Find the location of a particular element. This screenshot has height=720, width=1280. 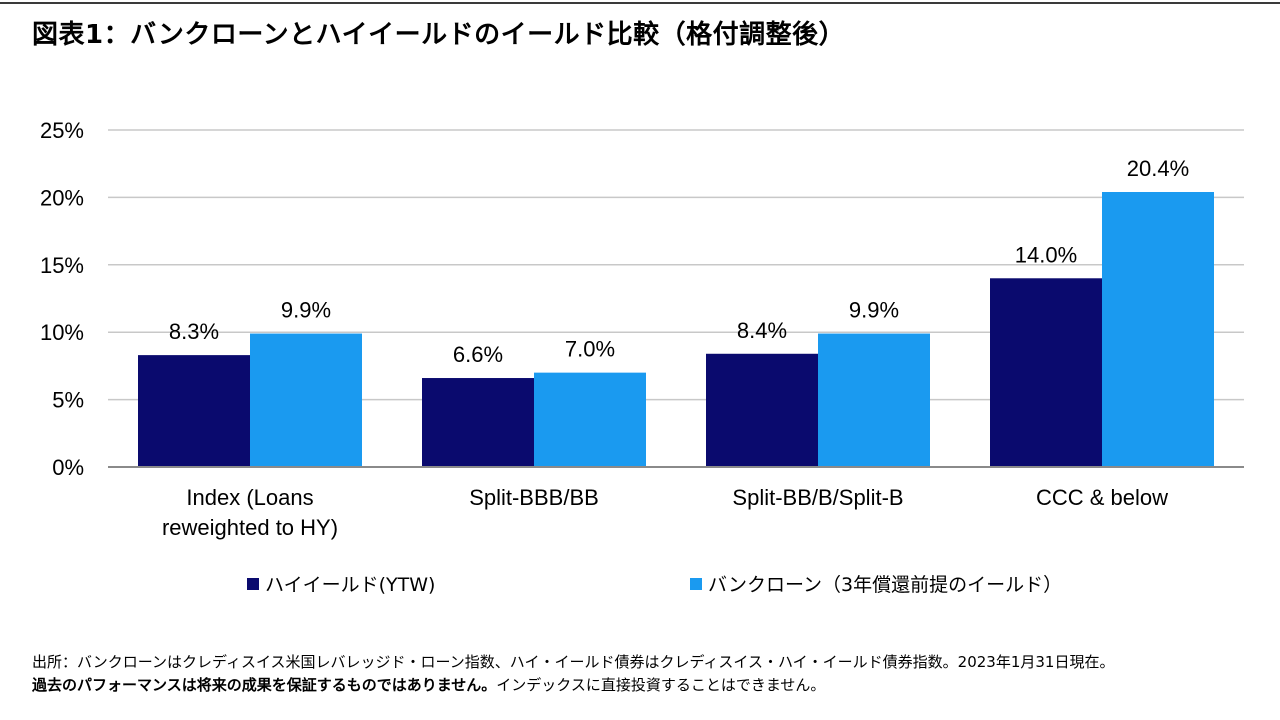

x-tick-label: reweighted to HY) is located at coordinates (250, 527).